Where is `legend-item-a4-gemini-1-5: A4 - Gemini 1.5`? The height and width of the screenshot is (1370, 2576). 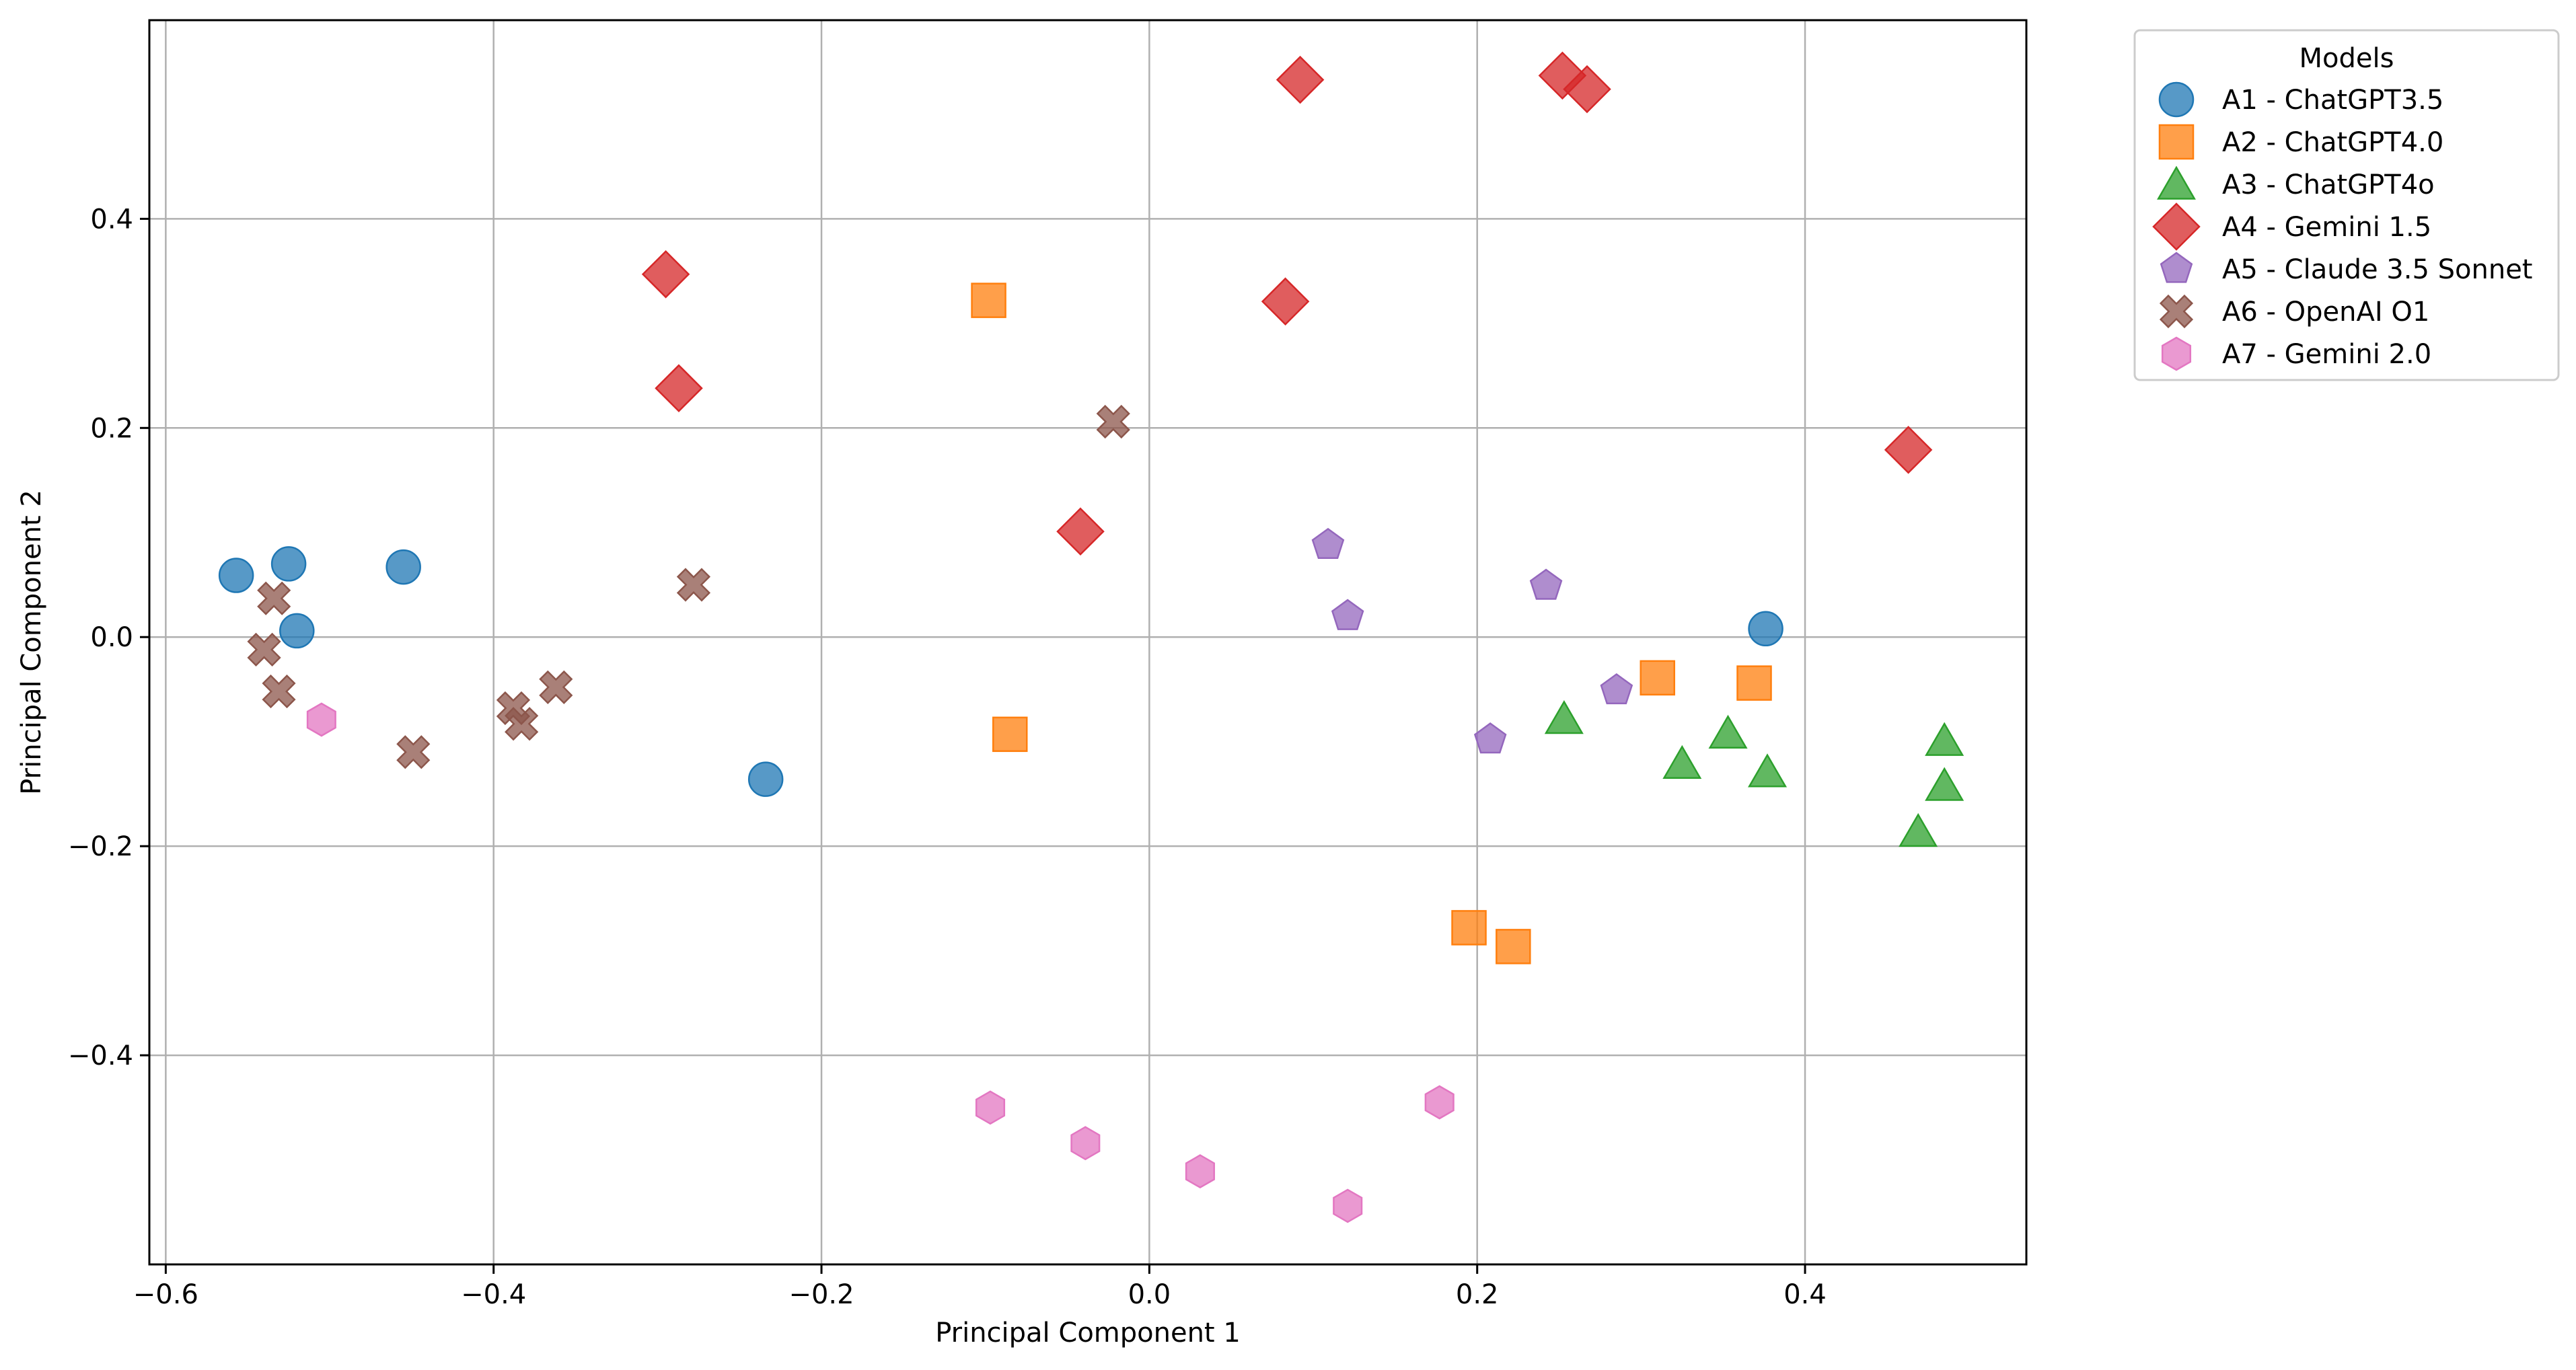 legend-item-a4-gemini-1-5: A4 - Gemini 1.5 is located at coordinates (2291, 226).